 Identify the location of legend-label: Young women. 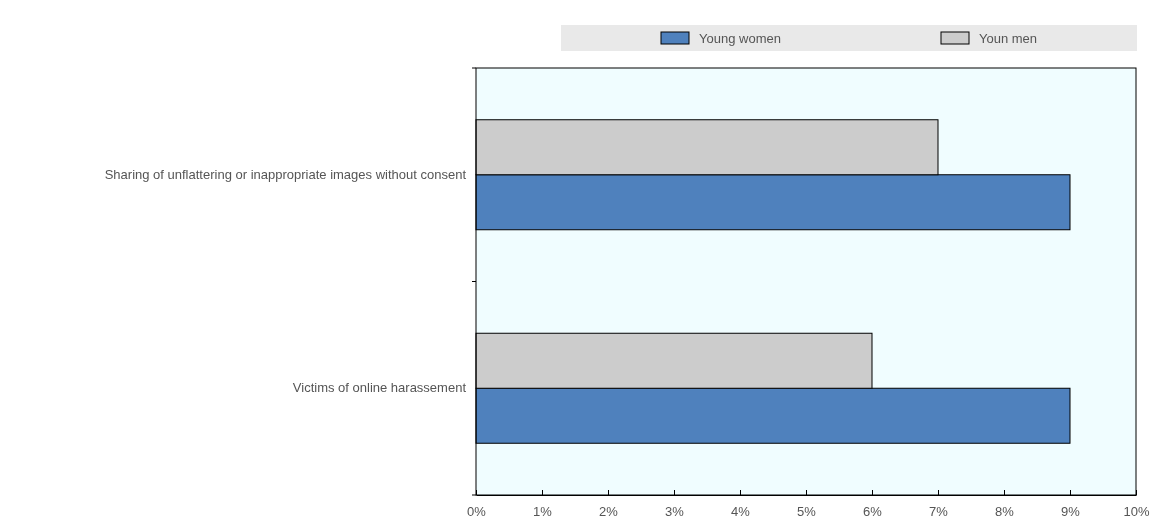
(740, 38).